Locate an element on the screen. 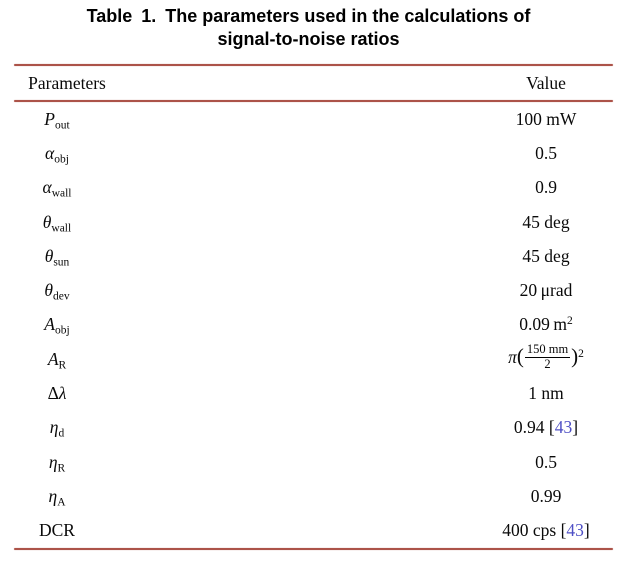  param-cell: Δλ is located at coordinates (57, 393).